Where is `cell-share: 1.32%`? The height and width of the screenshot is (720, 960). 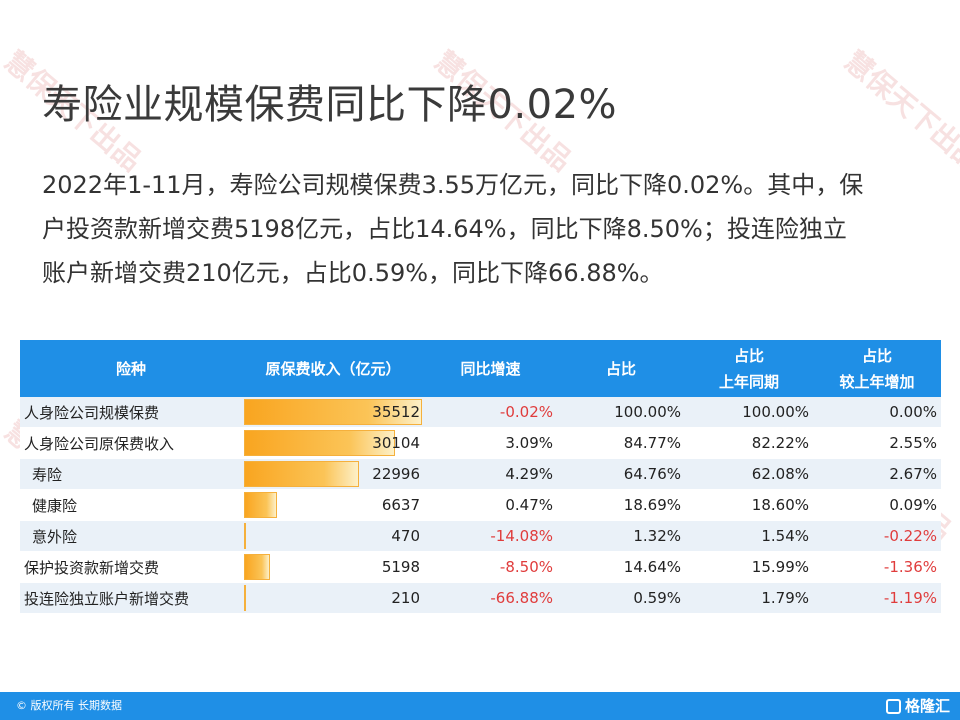
cell-share: 1.32% is located at coordinates (621, 536).